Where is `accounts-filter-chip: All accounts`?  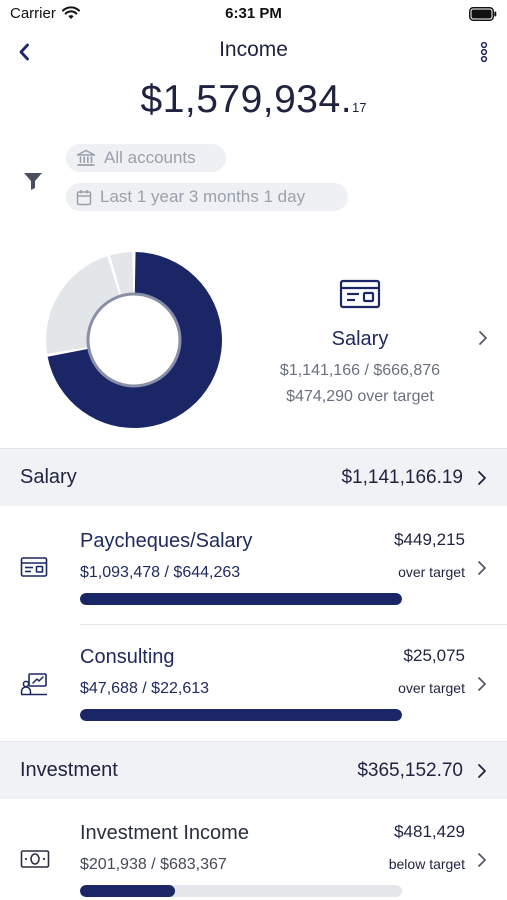 accounts-filter-chip: All accounts is located at coordinates (146, 158).